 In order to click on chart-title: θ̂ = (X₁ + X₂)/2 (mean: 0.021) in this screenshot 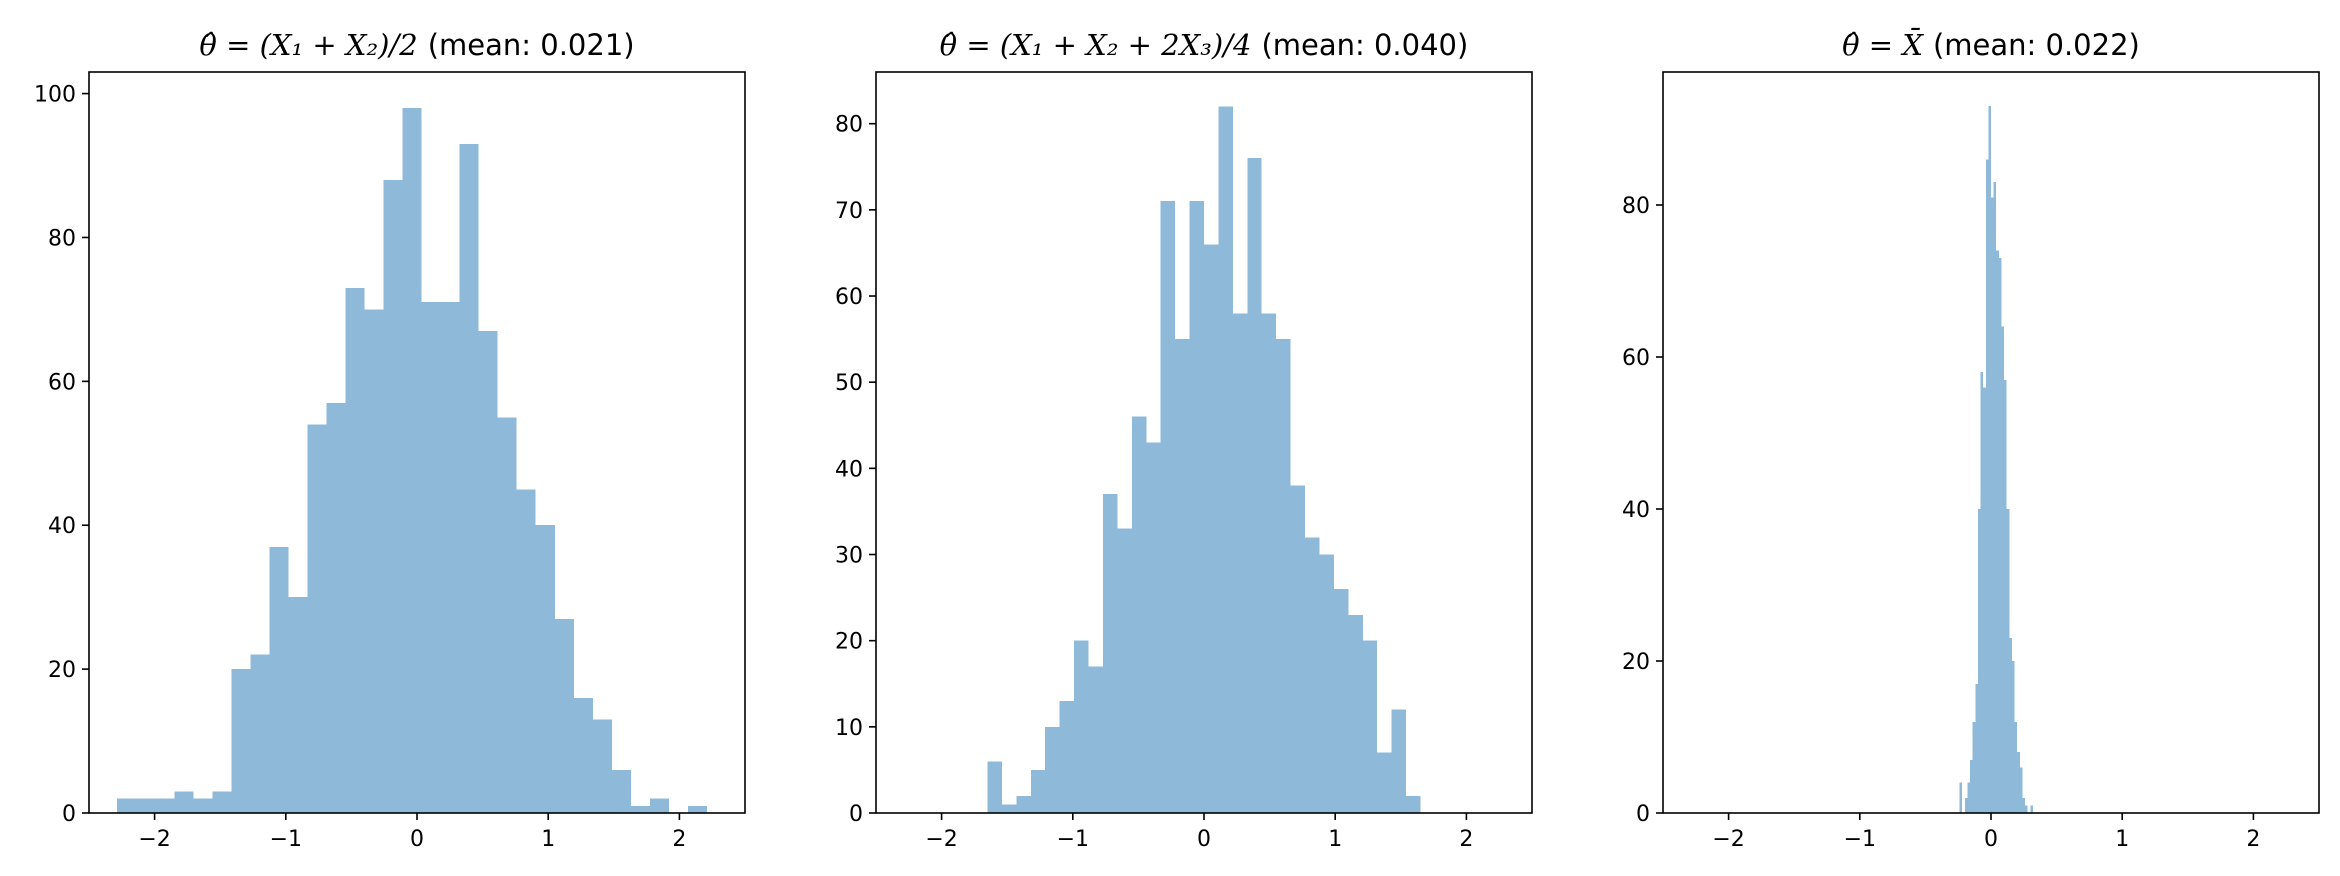, I will do `click(416, 45)`.